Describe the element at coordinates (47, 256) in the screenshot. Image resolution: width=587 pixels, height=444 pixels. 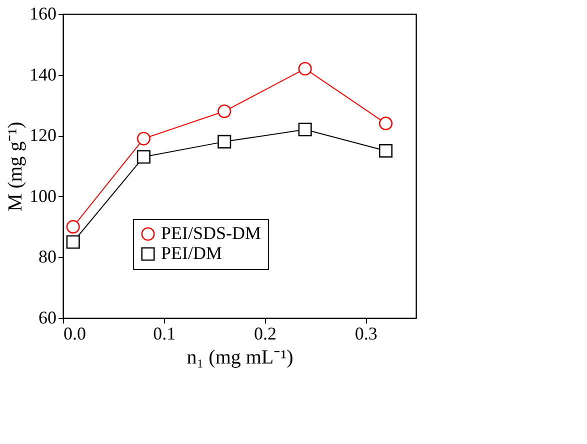
I see `y-tick-label: 80` at that location.